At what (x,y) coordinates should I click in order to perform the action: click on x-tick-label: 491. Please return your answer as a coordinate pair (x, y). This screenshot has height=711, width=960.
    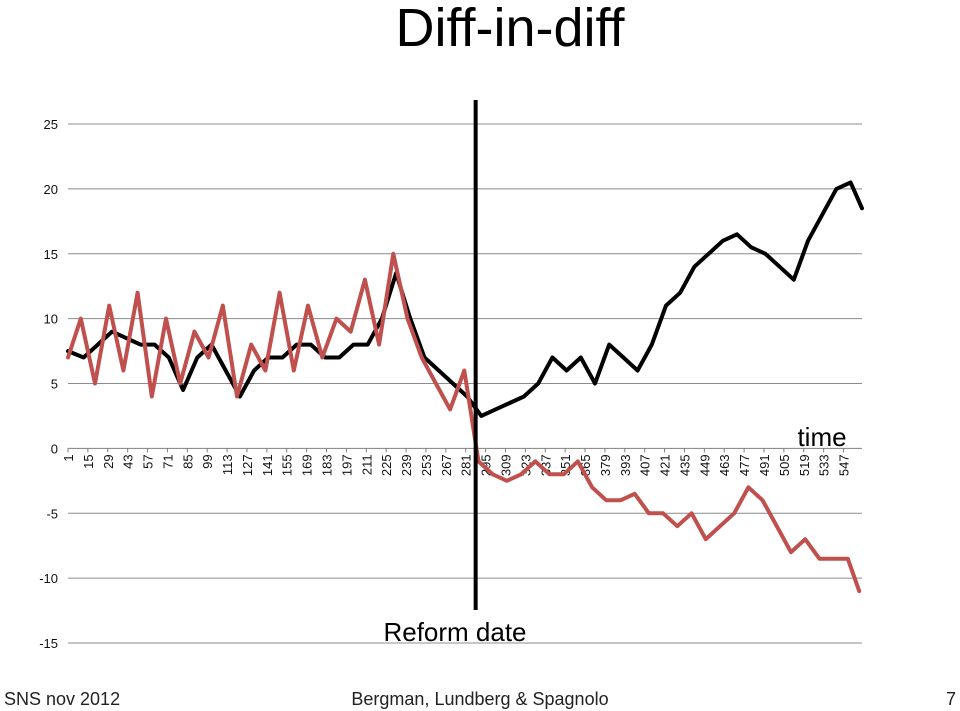
    Looking at the image, I should click on (764, 465).